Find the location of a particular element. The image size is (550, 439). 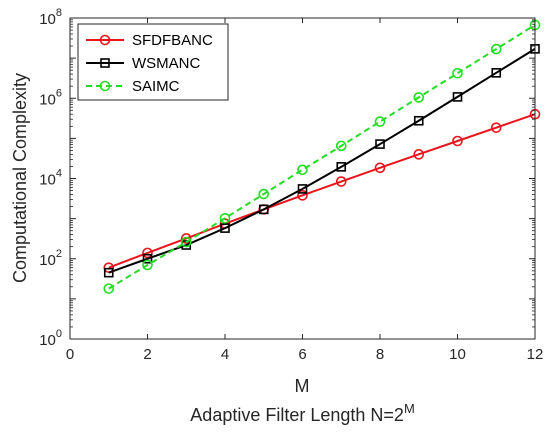

legend: SFDFBANC WSMANC SAIMC is located at coordinates (153, 62).